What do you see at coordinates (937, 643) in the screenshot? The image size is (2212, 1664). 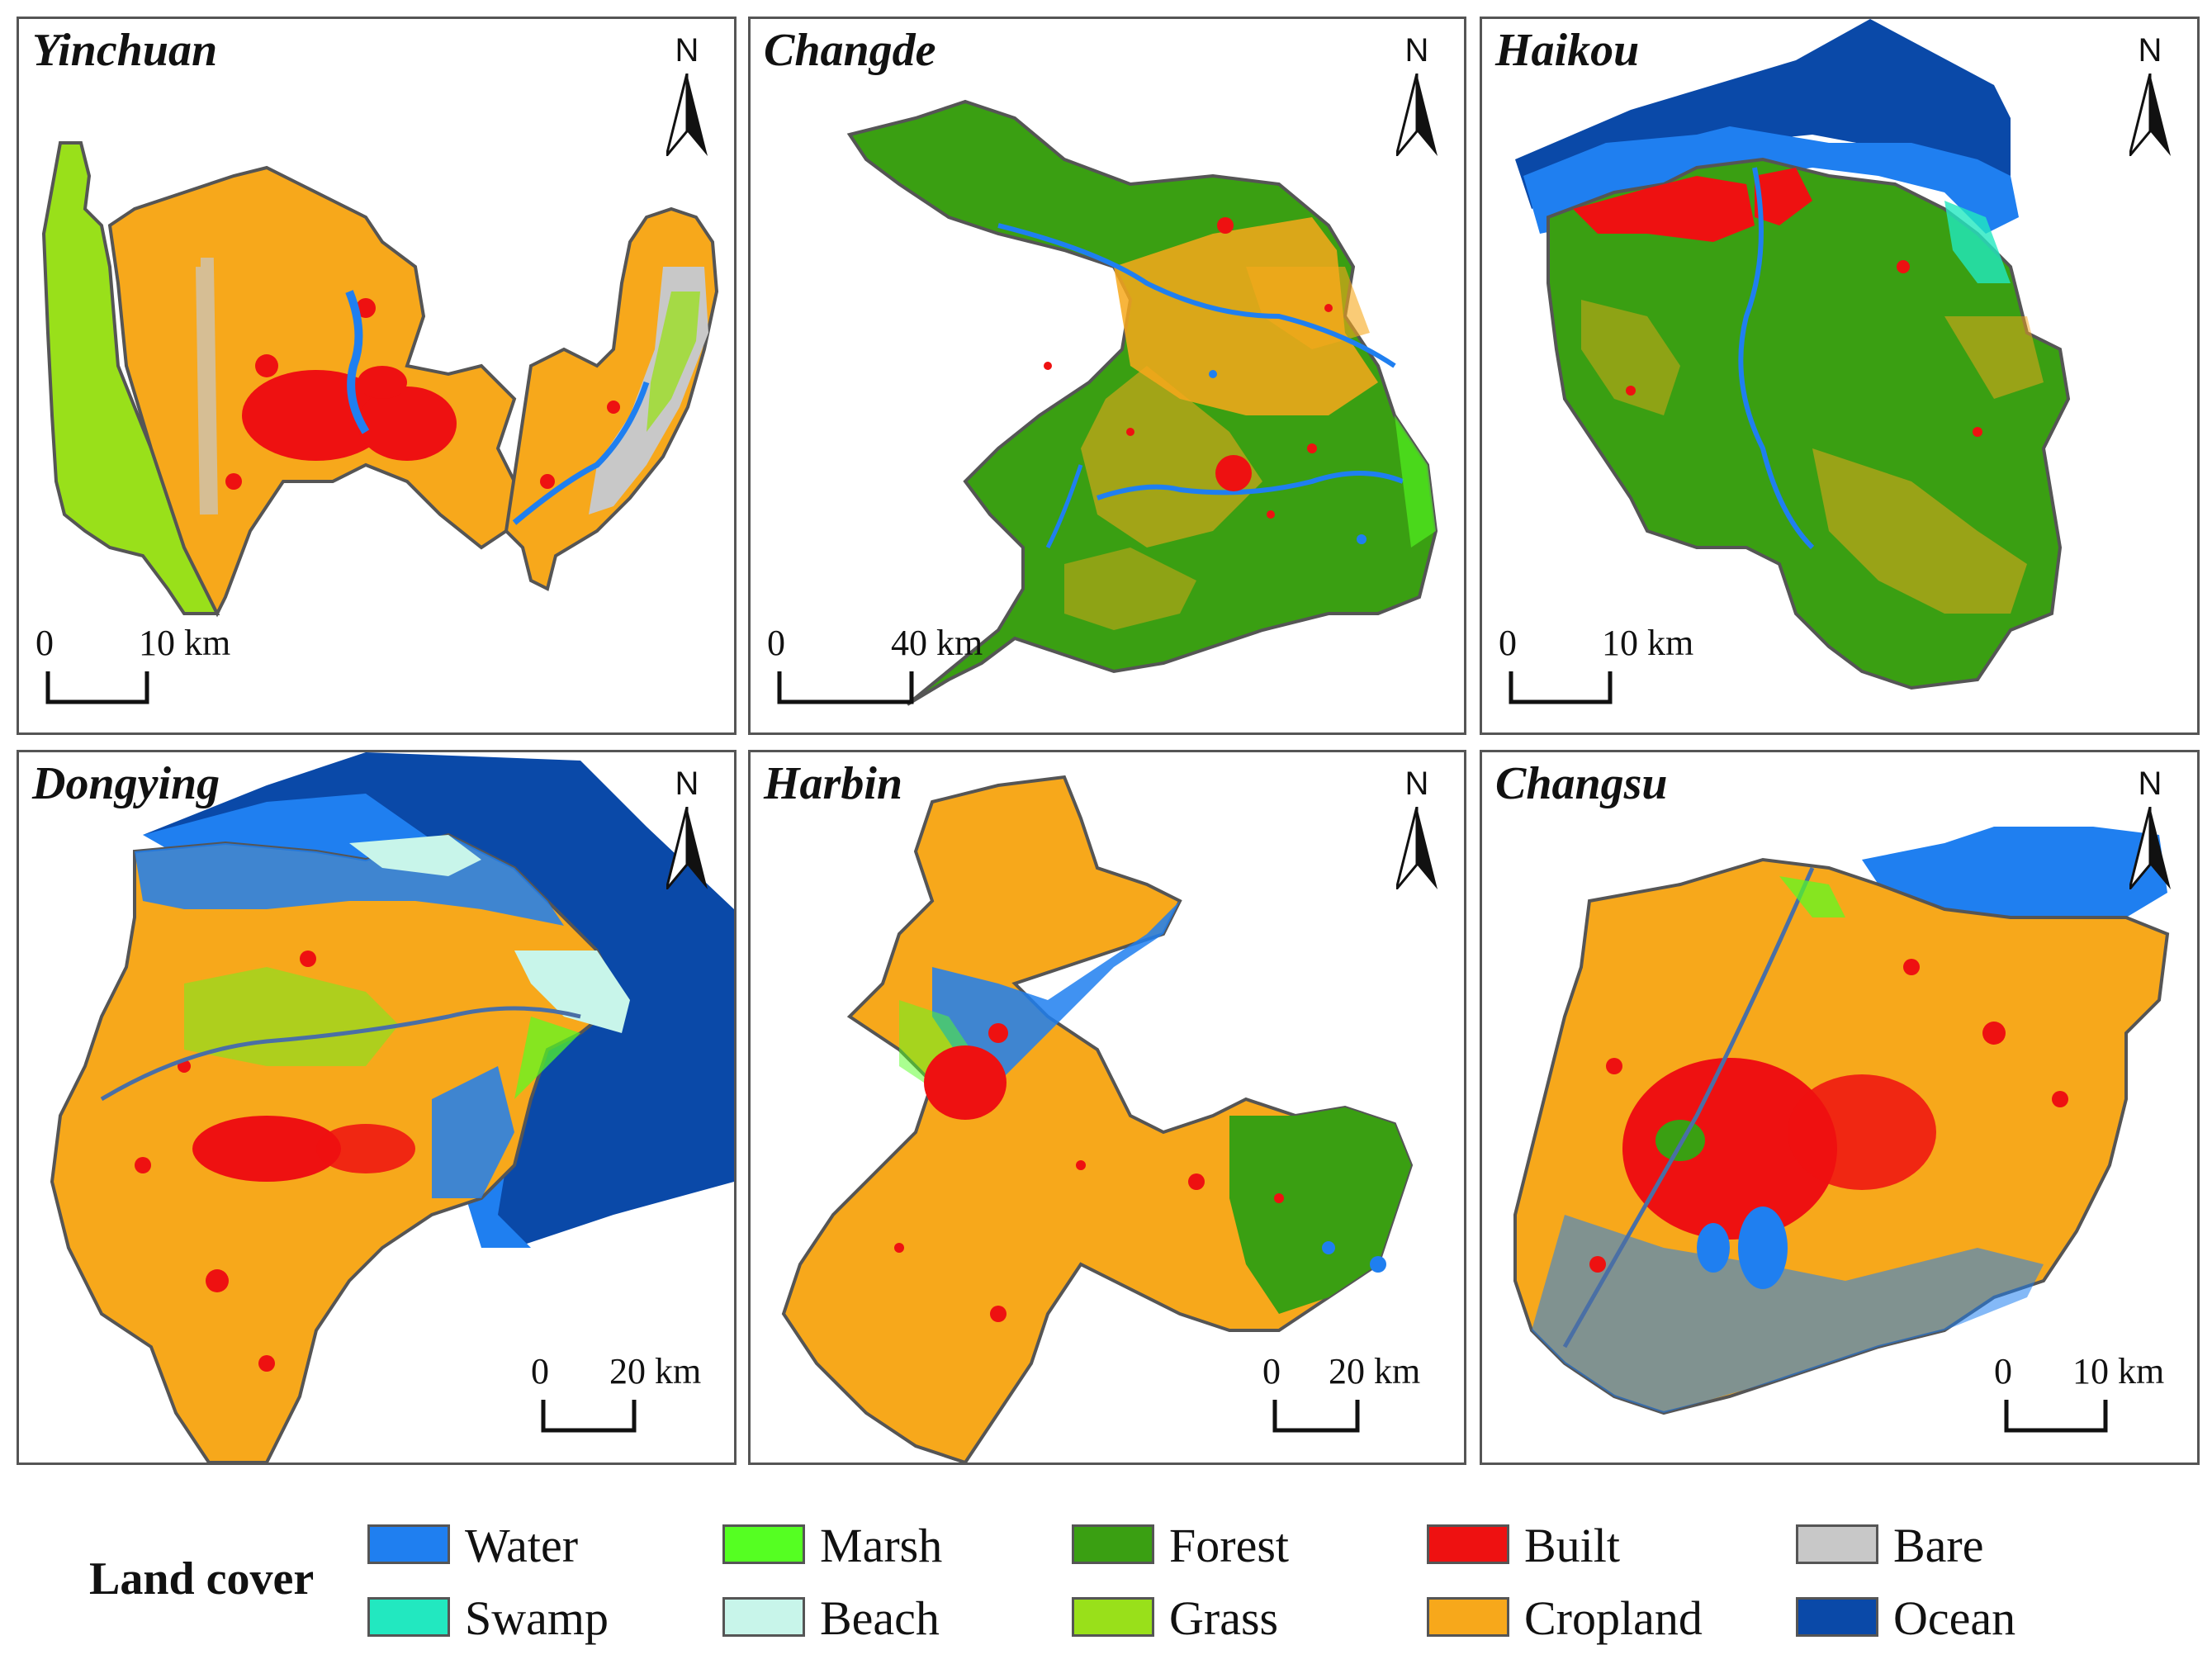 I see `scale-end: 40 km` at bounding box center [937, 643].